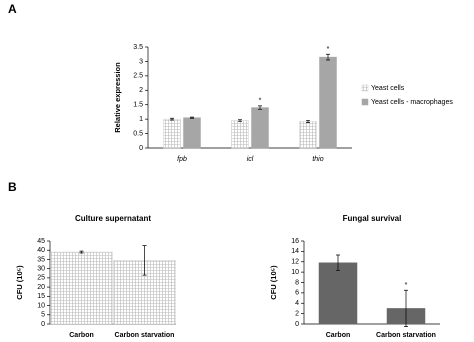 This screenshot has height=342, width=474. I want to click on y-tick-label: 2.5, so click(138, 76).